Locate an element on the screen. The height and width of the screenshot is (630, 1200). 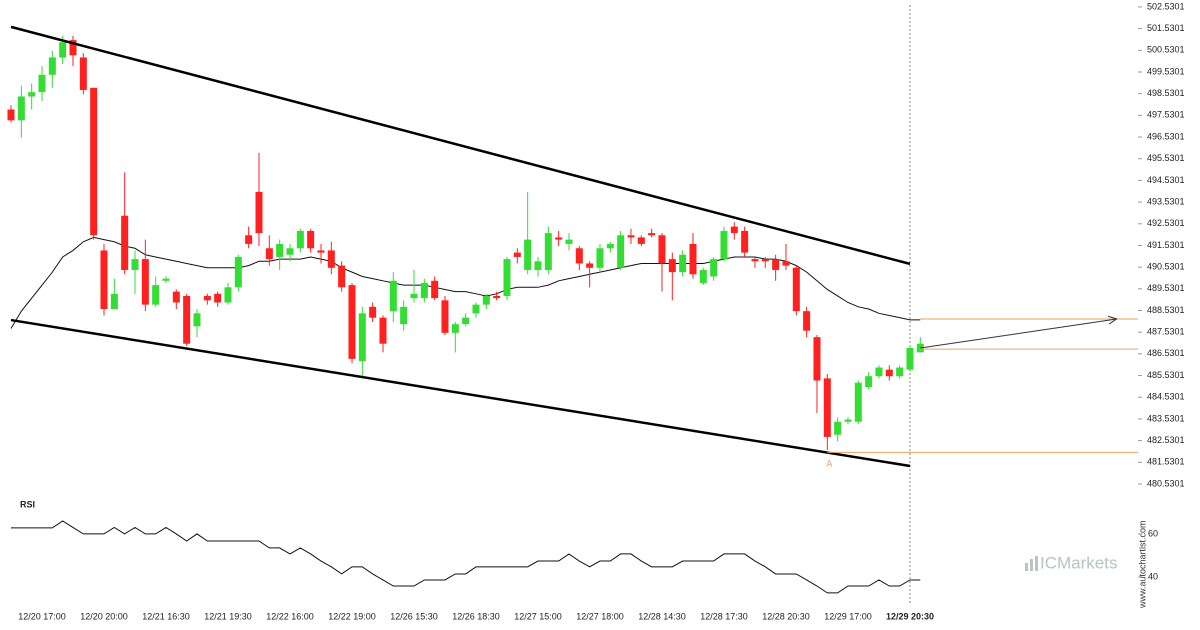
x-tick-label: 12/21 19:30 is located at coordinates (228, 616).